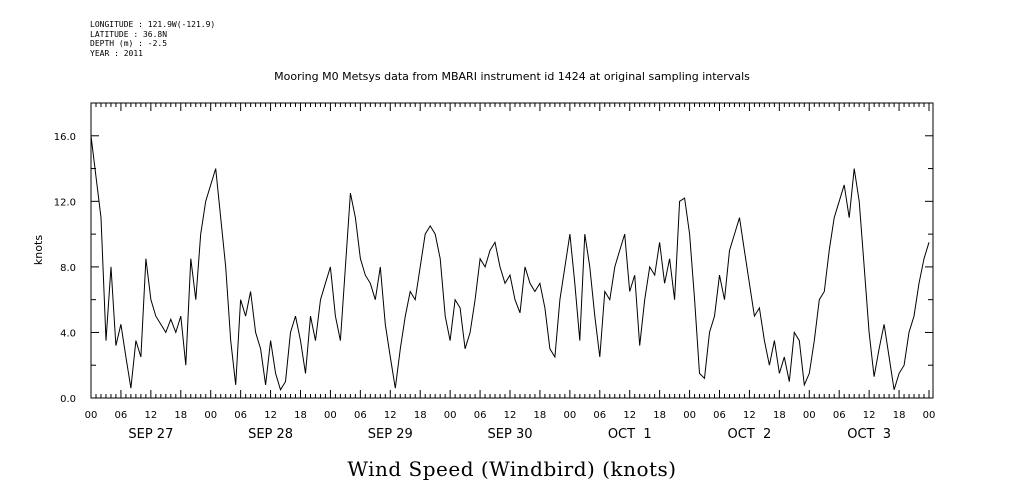 The image size is (1009, 504). What do you see at coordinates (68, 399) in the screenshot?
I see `y-tick-label: 0.0` at bounding box center [68, 399].